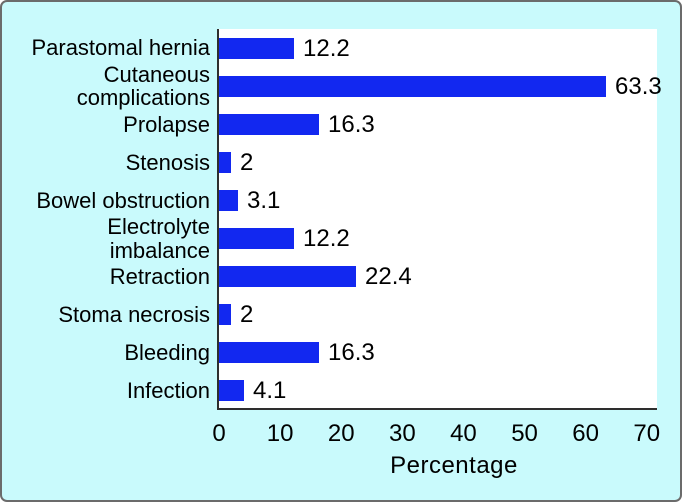 The height and width of the screenshot is (502, 682). Describe the element at coordinates (159, 276) in the screenshot. I see `category-label: Retraction` at that location.